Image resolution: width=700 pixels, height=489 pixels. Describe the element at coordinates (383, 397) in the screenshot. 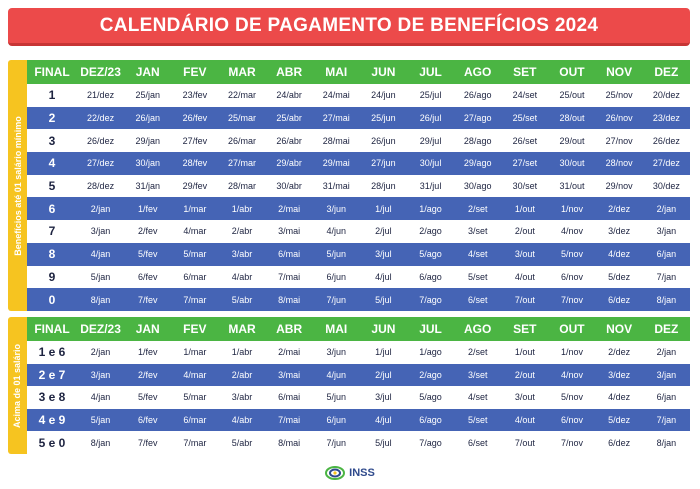

I see `payment-date-cell: 3/jul` at that location.